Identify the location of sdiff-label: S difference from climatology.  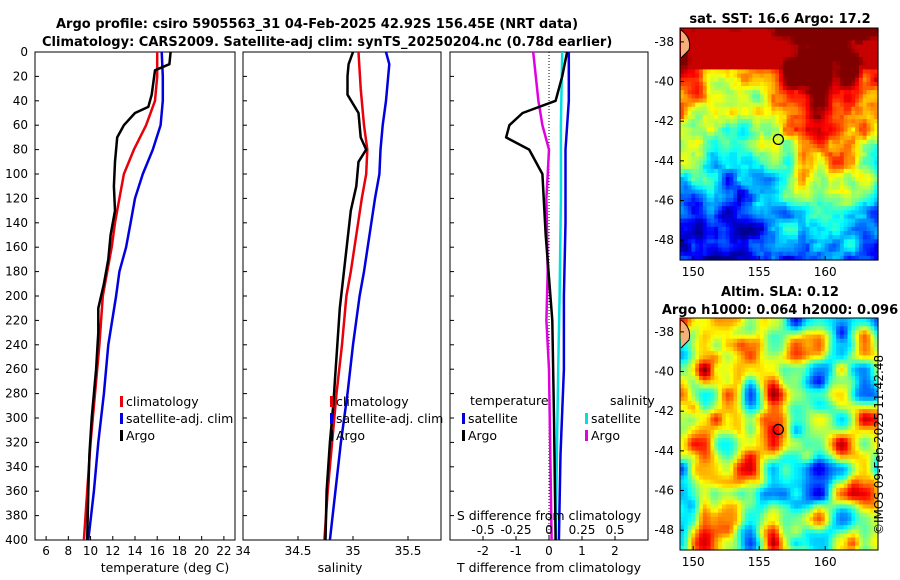
(549, 515).